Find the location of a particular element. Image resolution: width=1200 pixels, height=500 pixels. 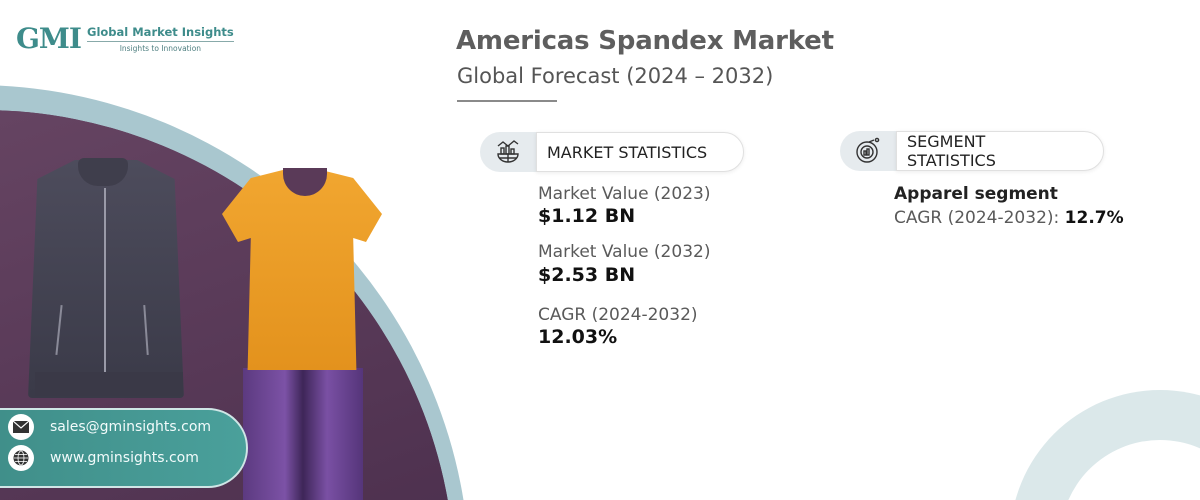

cagr-value: 12.03% is located at coordinates (578, 337).